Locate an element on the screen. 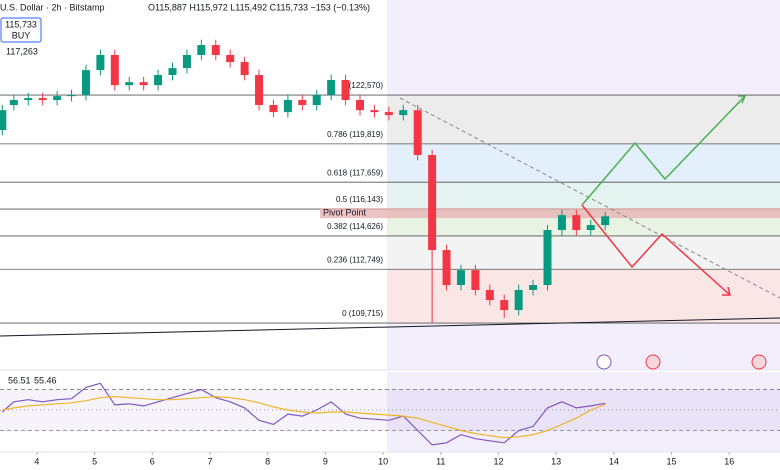 The width and height of the screenshot is (780, 470). price-label: 117,263 is located at coordinates (22, 51).